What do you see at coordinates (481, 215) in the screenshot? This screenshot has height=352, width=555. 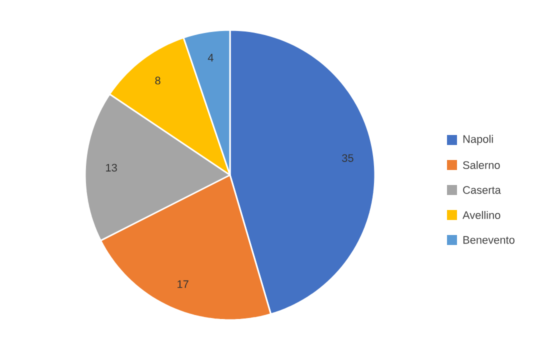 I see `legend-label: Avellino` at bounding box center [481, 215].